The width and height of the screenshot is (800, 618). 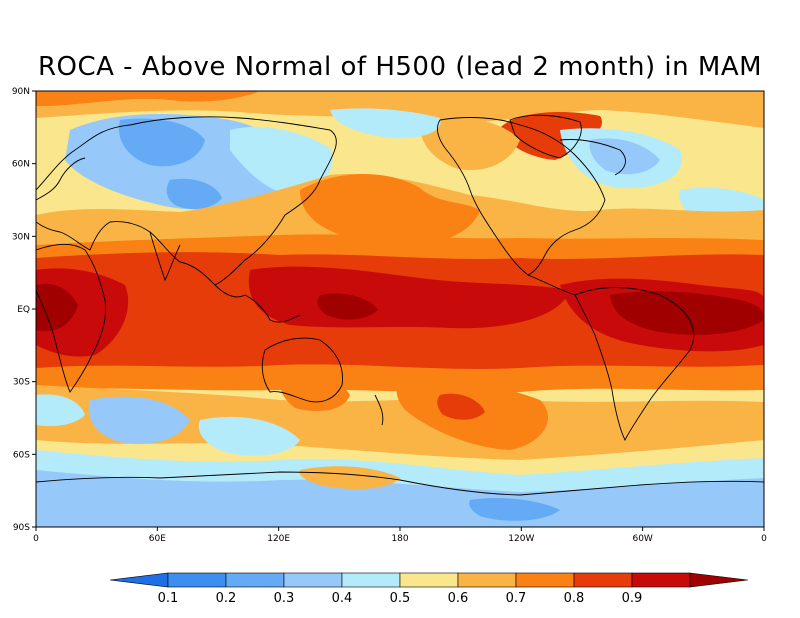 I want to click on colorbar: 0.1 0.2 0.3 0.4 0.5 0.6 0.7 0.8 0.9, so click(x=429, y=589).